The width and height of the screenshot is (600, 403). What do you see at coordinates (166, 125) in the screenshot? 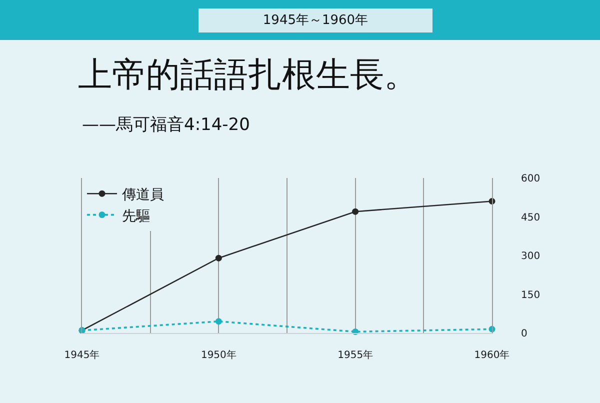
I see `chart-subtitle: ——馬可福音4:14-20` at bounding box center [166, 125].